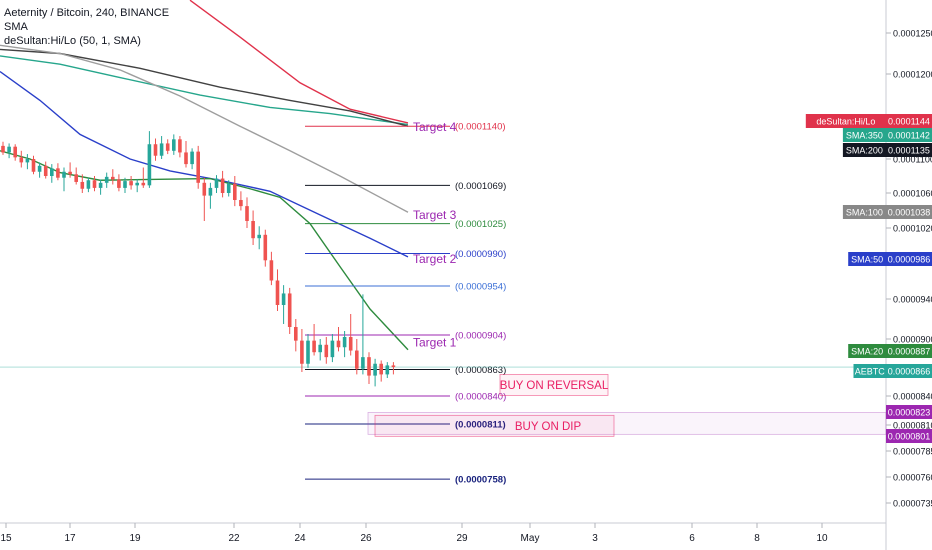 The height and width of the screenshot is (550, 932). What do you see at coordinates (480, 336) in the screenshot?
I see `level-value-label: (0.0000904)` at bounding box center [480, 336].